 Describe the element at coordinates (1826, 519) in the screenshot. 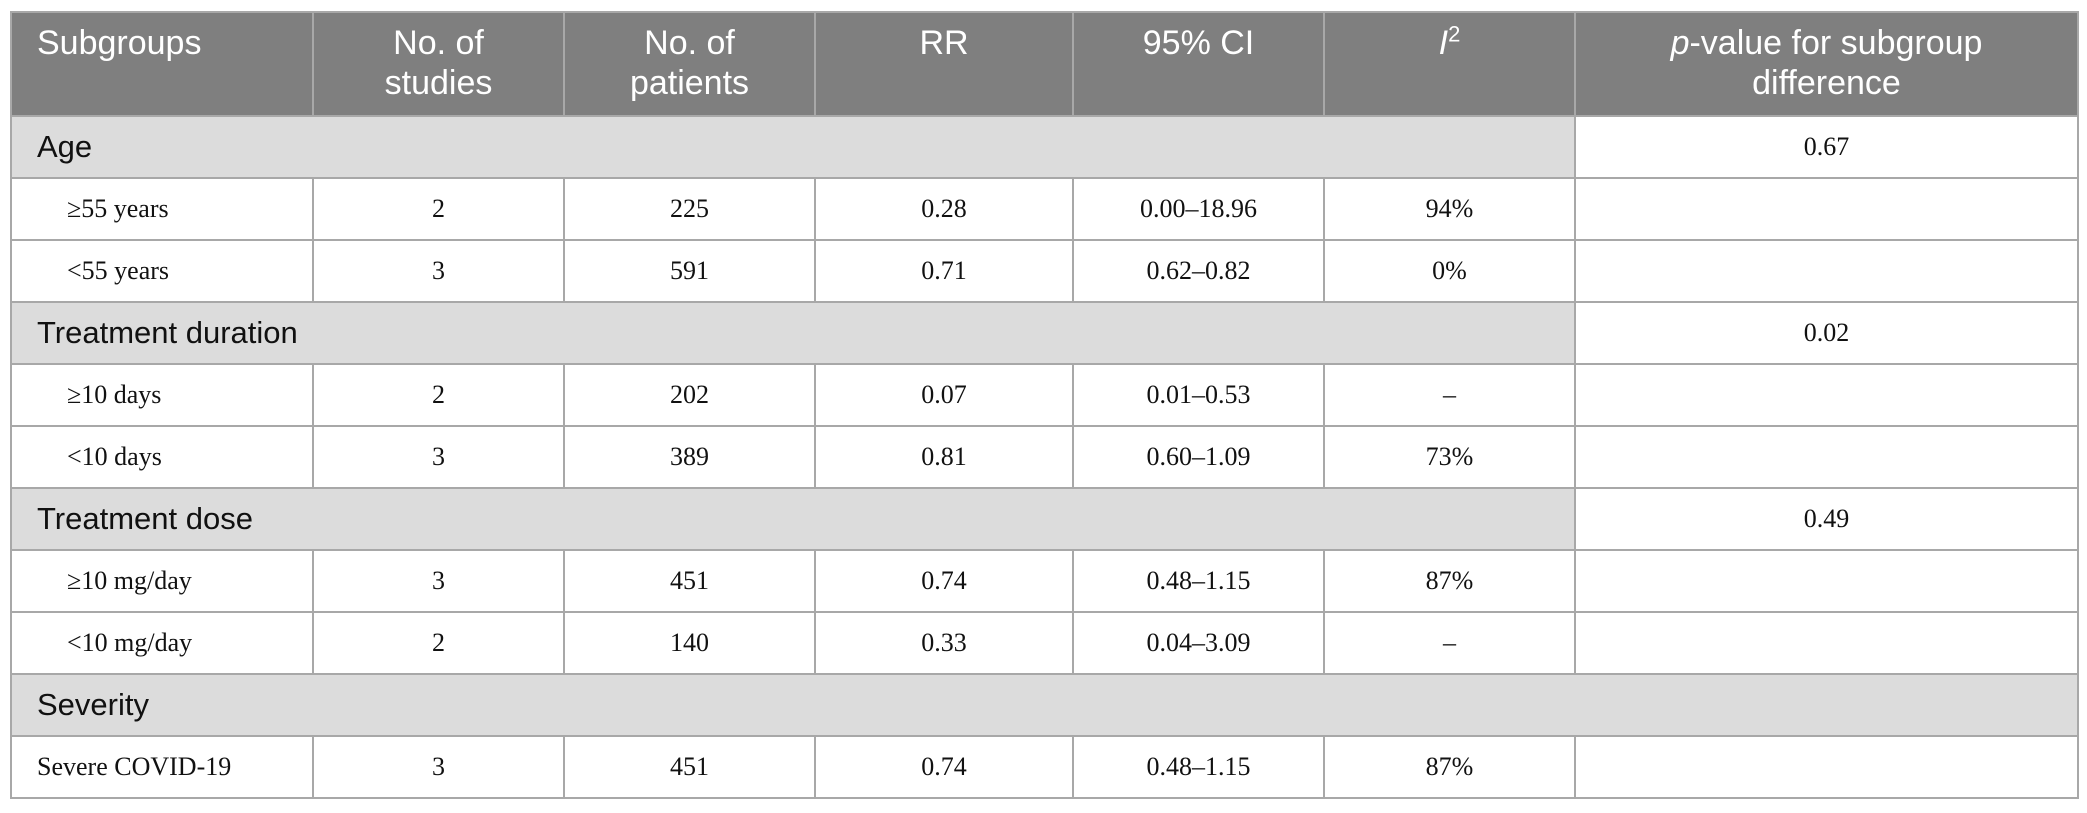

I see `group-p-value: 0.49` at that location.